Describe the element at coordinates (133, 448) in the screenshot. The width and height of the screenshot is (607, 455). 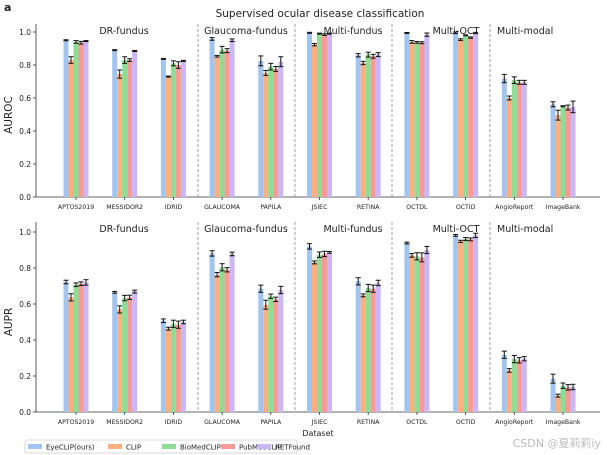
I see `legend-label: CLIP` at that location.